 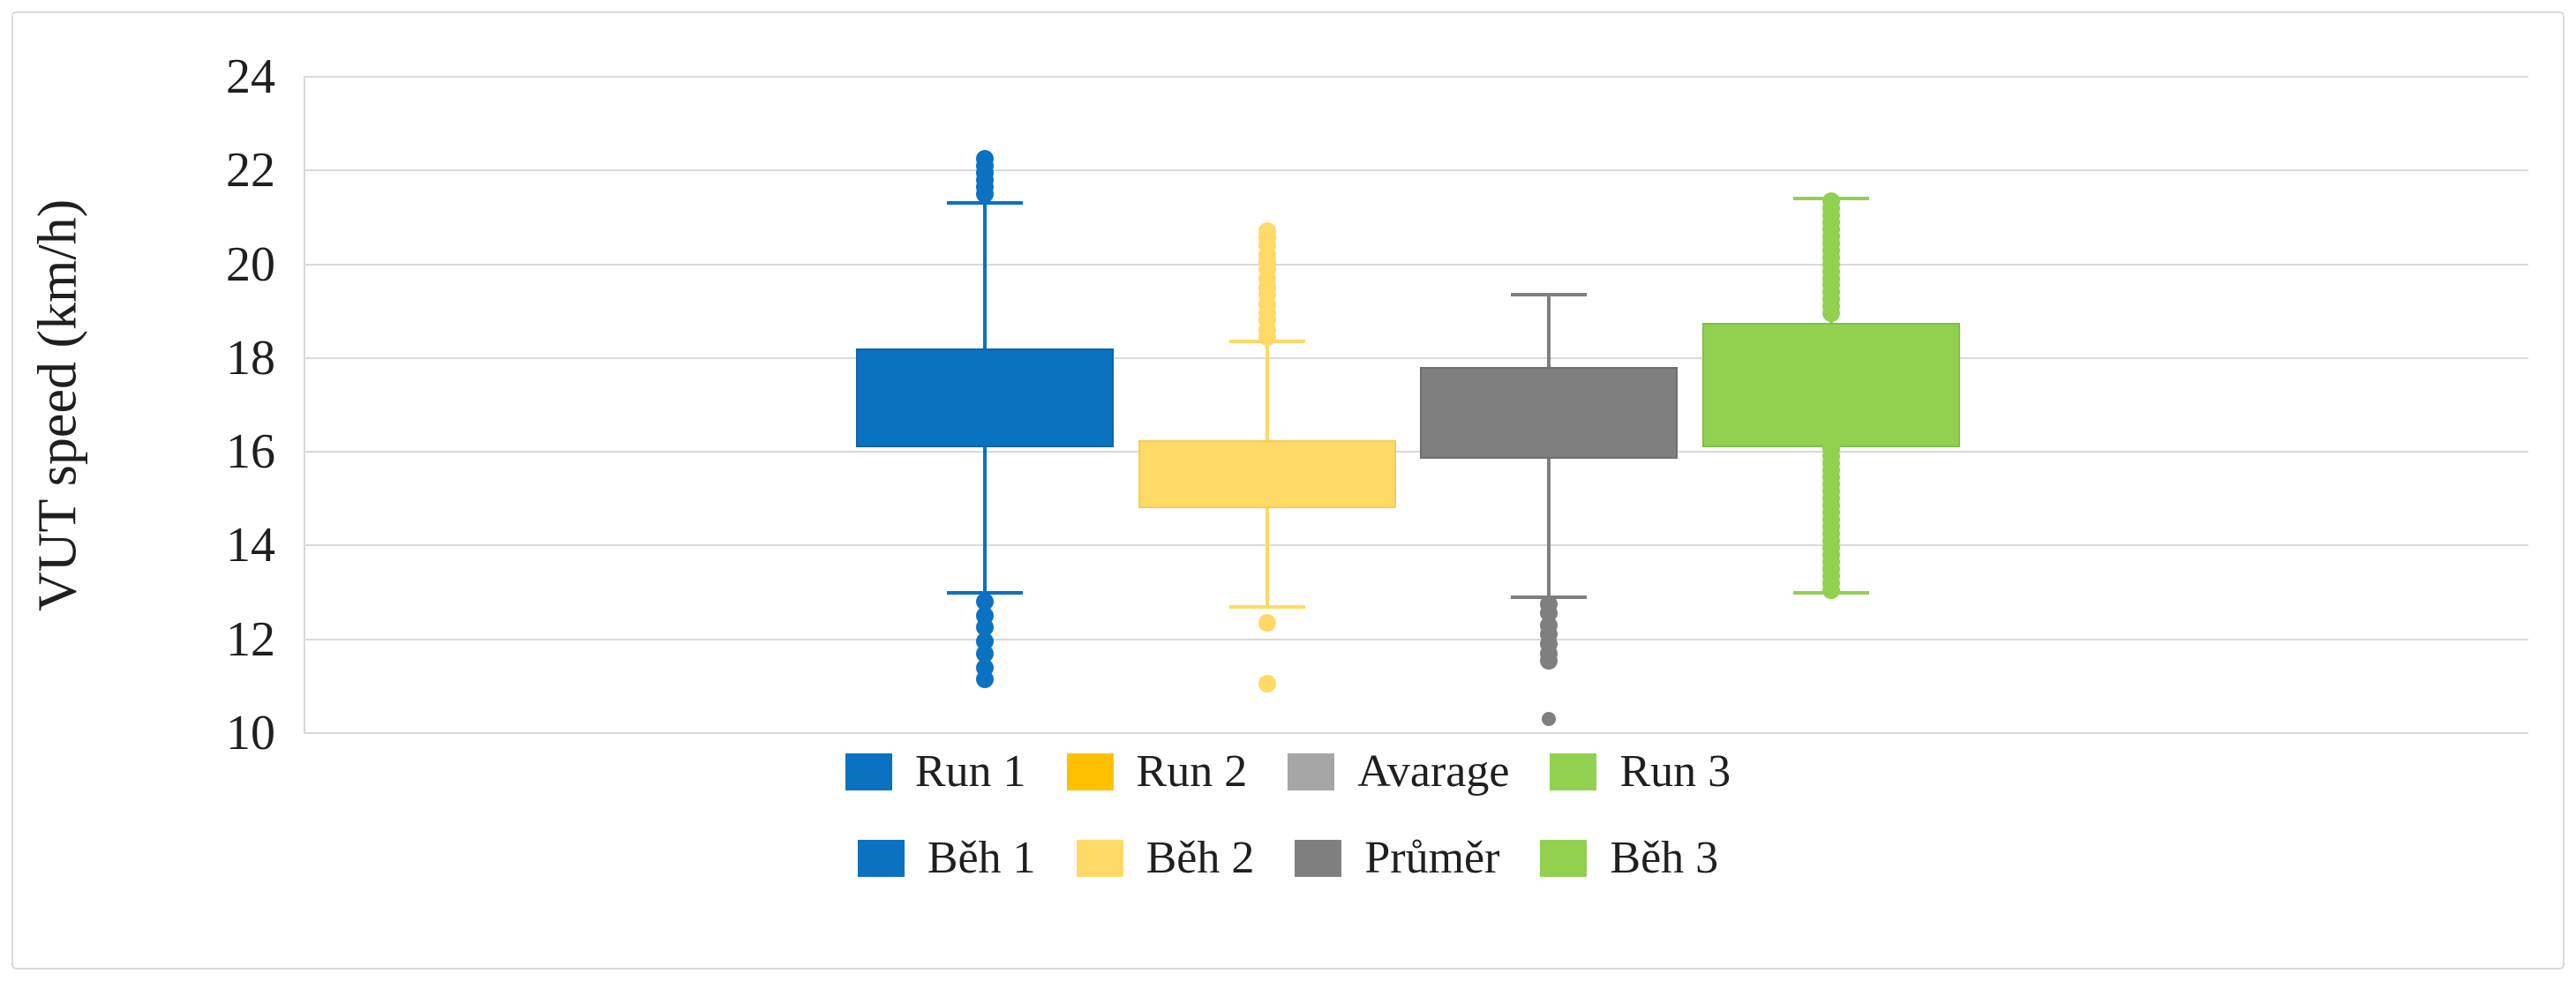 I want to click on y-tick-label: 16, so click(x=250, y=452).